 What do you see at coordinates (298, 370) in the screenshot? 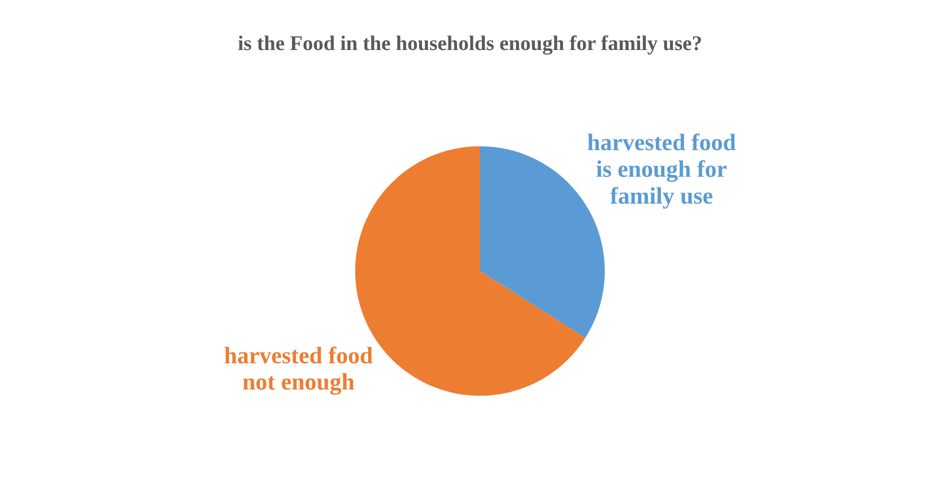
I see `slice-label: harvested food not enough` at bounding box center [298, 370].